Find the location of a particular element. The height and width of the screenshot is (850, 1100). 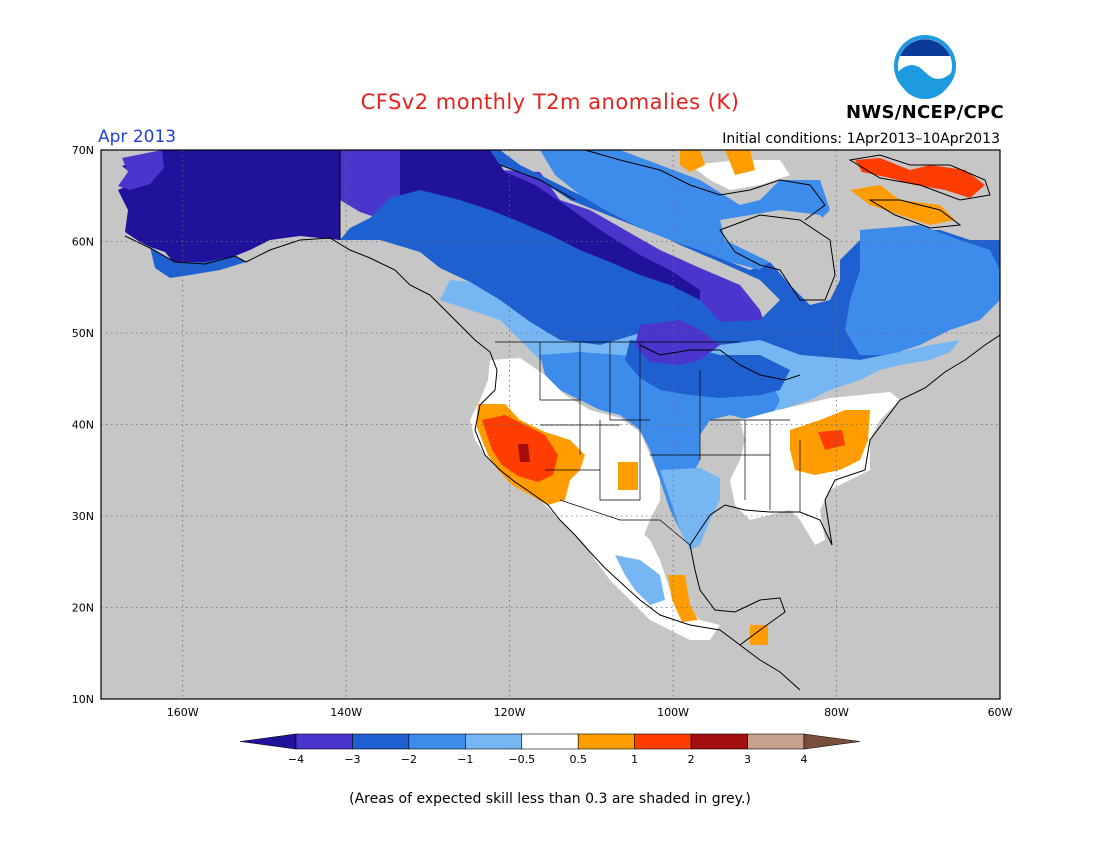

lat-label: 70N is located at coordinates (83, 150).